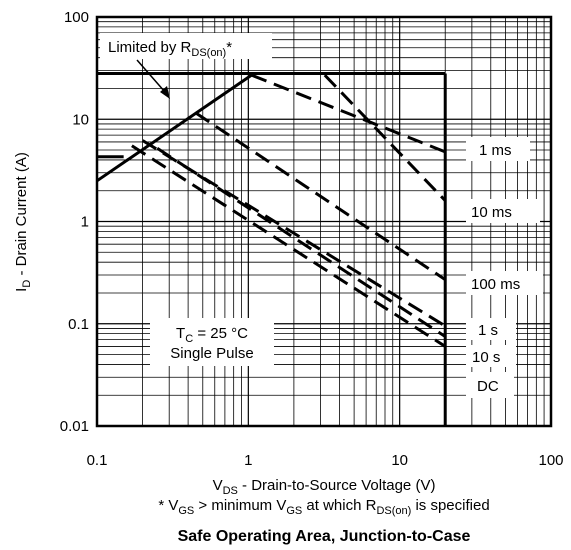 This screenshot has height=550, width=571. Describe the element at coordinates (324, 536) in the screenshot. I see `chart-title: Safe Operating Area, Junction-to-Case` at that location.